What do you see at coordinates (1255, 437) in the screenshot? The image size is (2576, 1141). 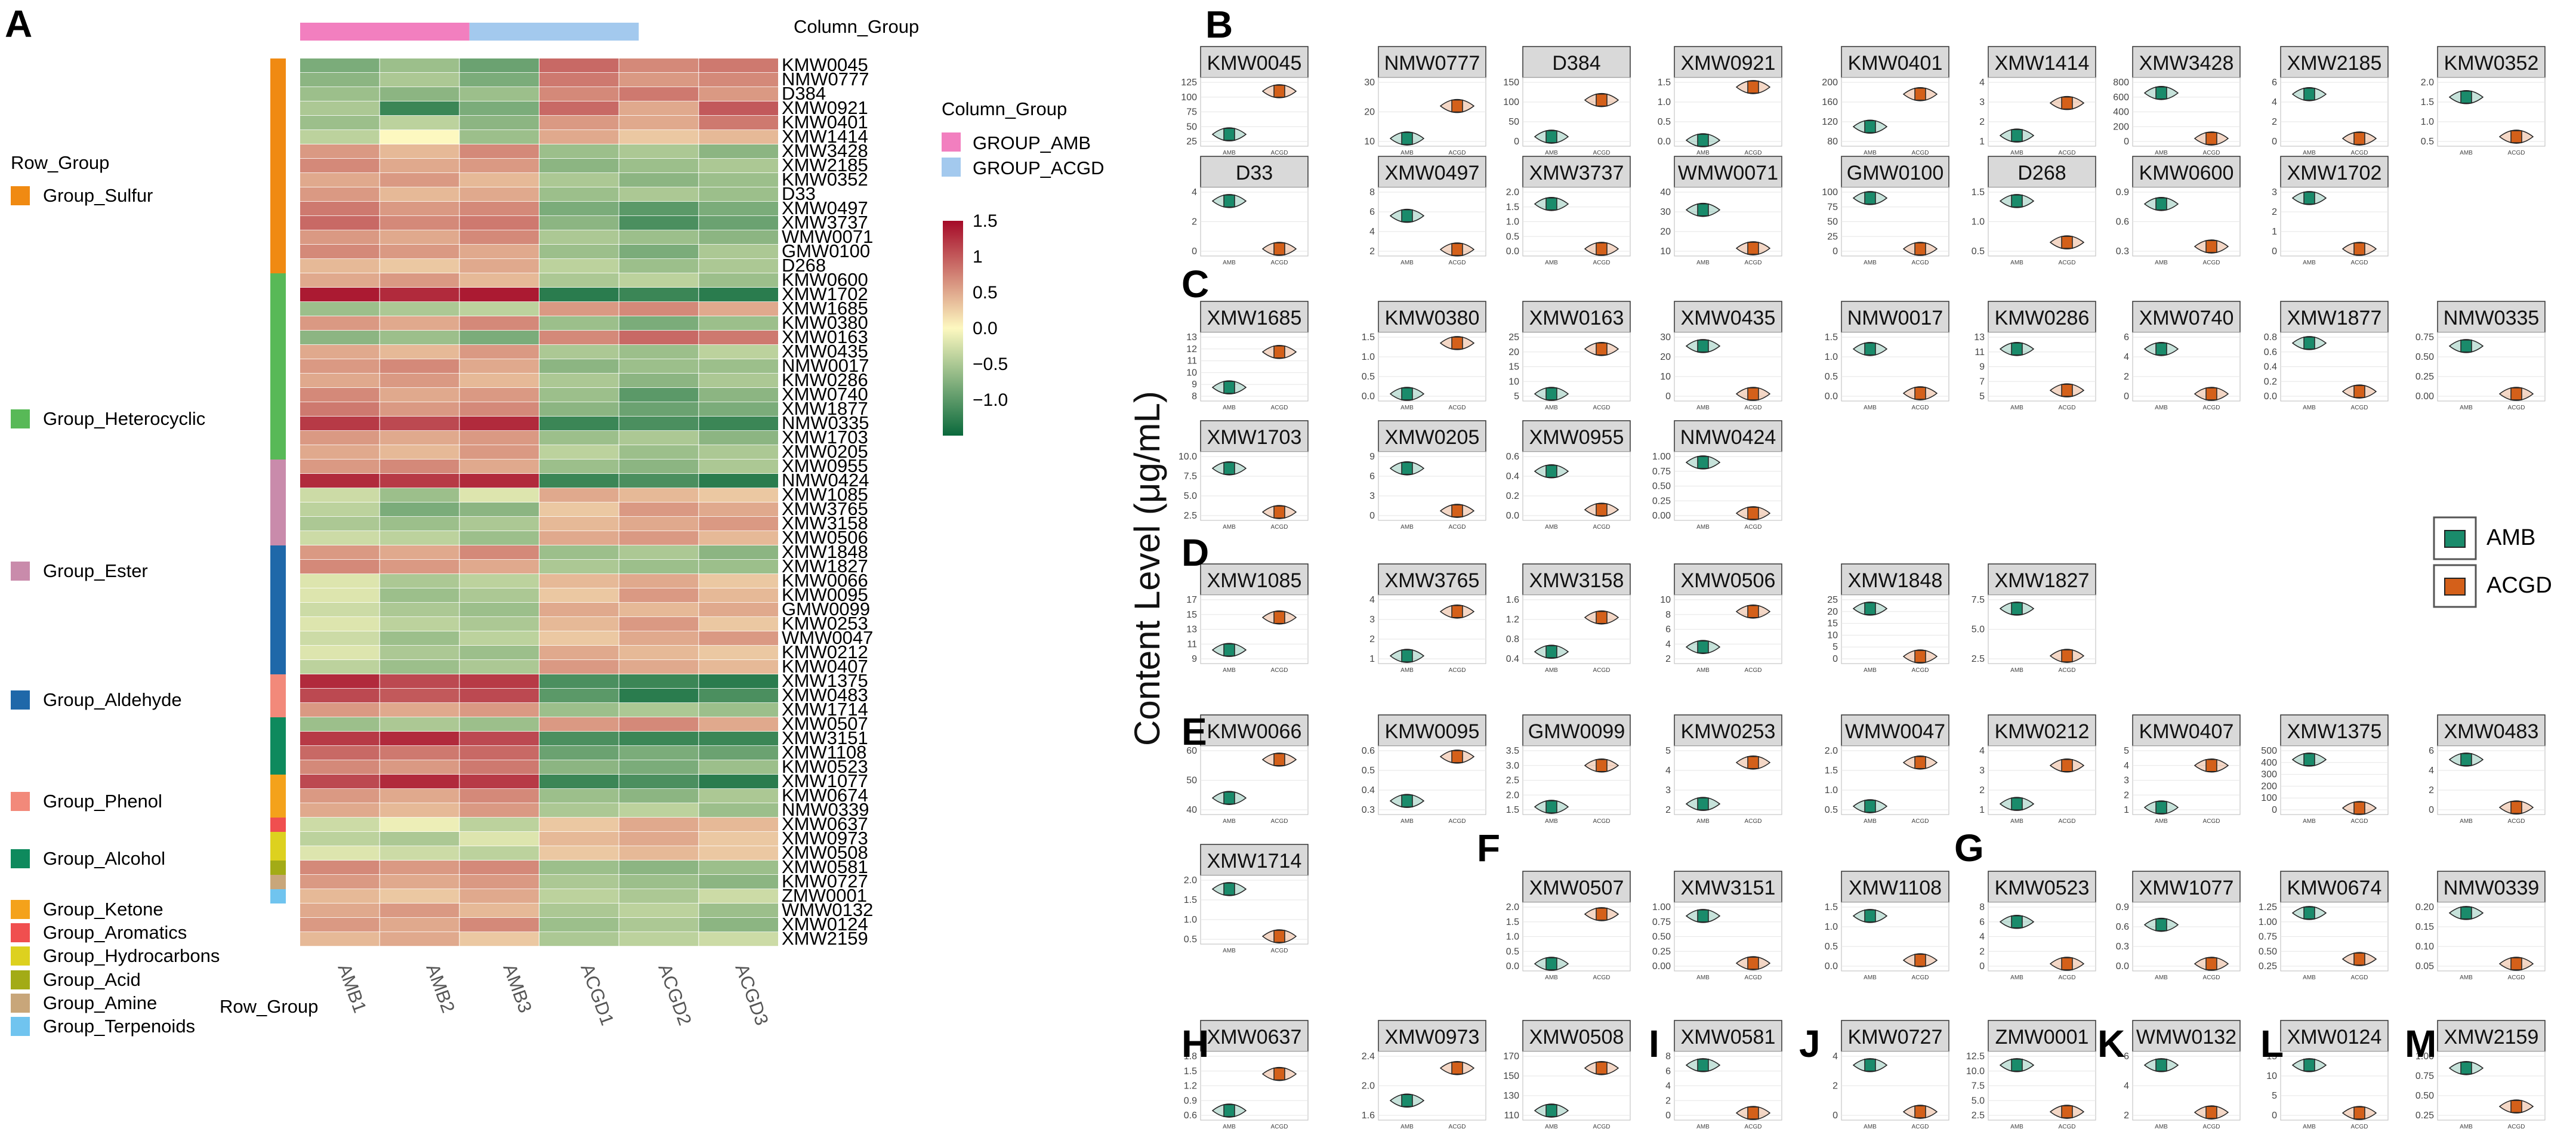 I see `boxplot-title: XMW1703` at bounding box center [1255, 437].